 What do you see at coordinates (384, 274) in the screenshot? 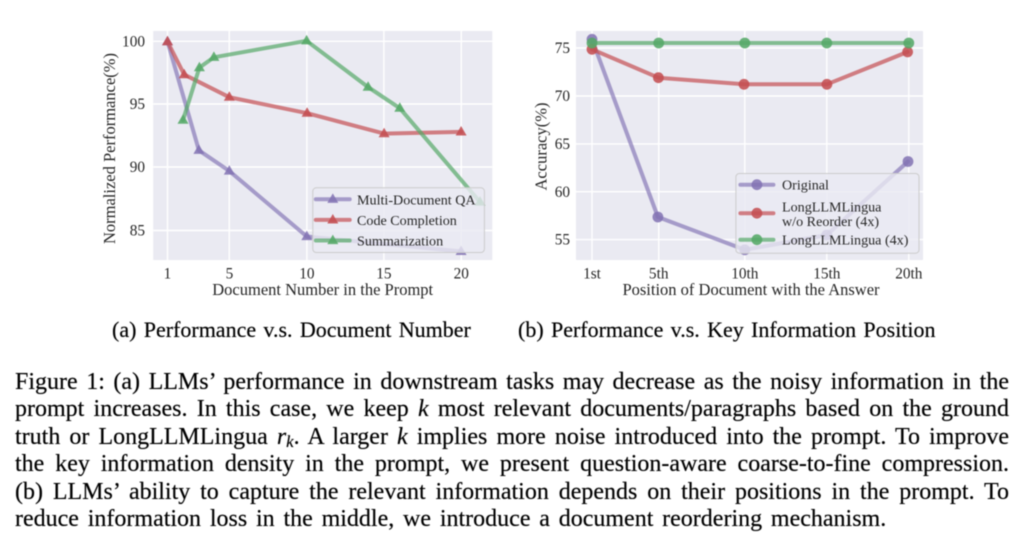
I see `svg-text: 15` at bounding box center [384, 274].